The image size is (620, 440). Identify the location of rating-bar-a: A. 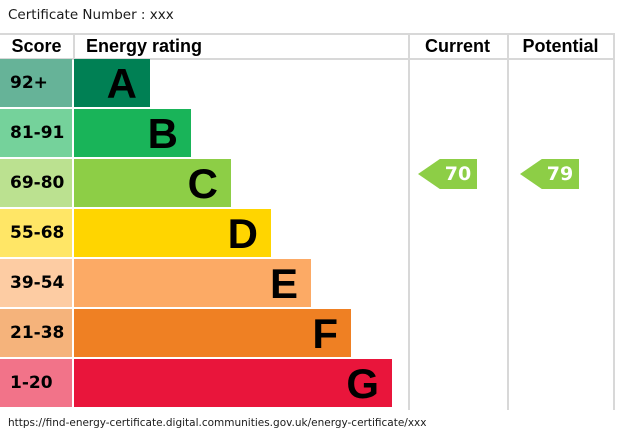
(112, 83).